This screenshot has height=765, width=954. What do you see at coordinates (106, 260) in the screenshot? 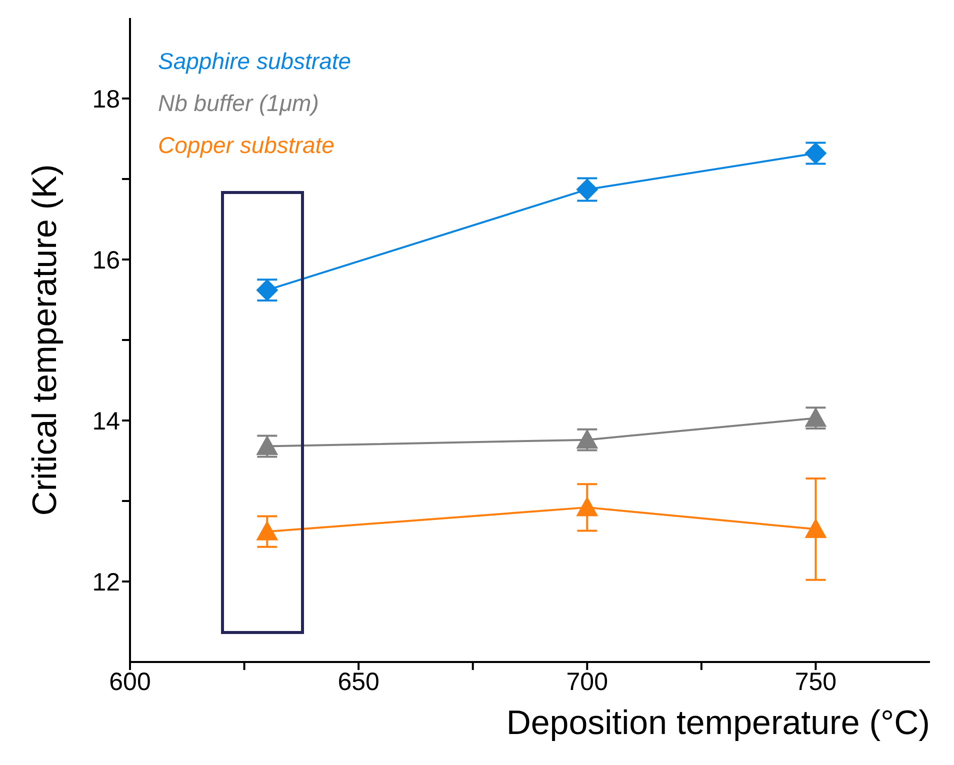
I see `y-tick-label: 16` at bounding box center [106, 260].